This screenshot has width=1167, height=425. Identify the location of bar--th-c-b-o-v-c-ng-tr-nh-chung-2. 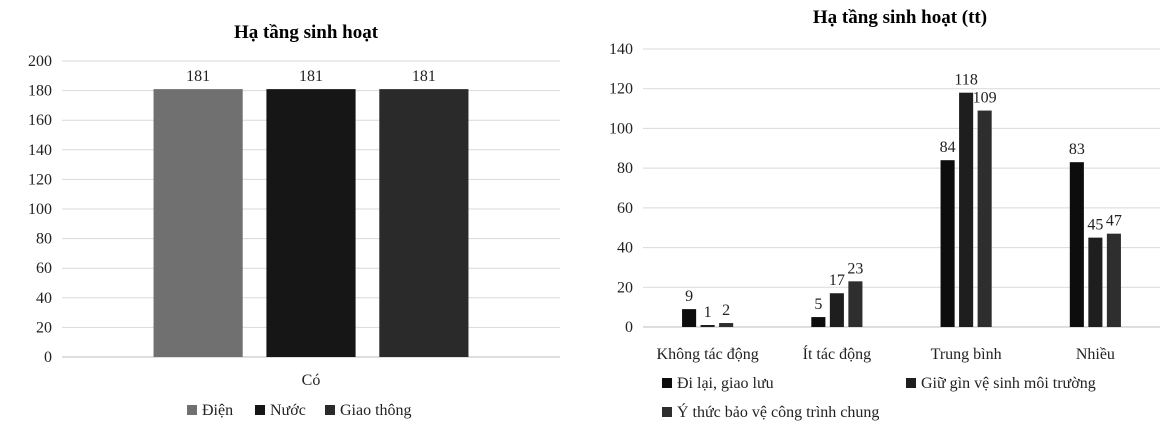
(984, 218).